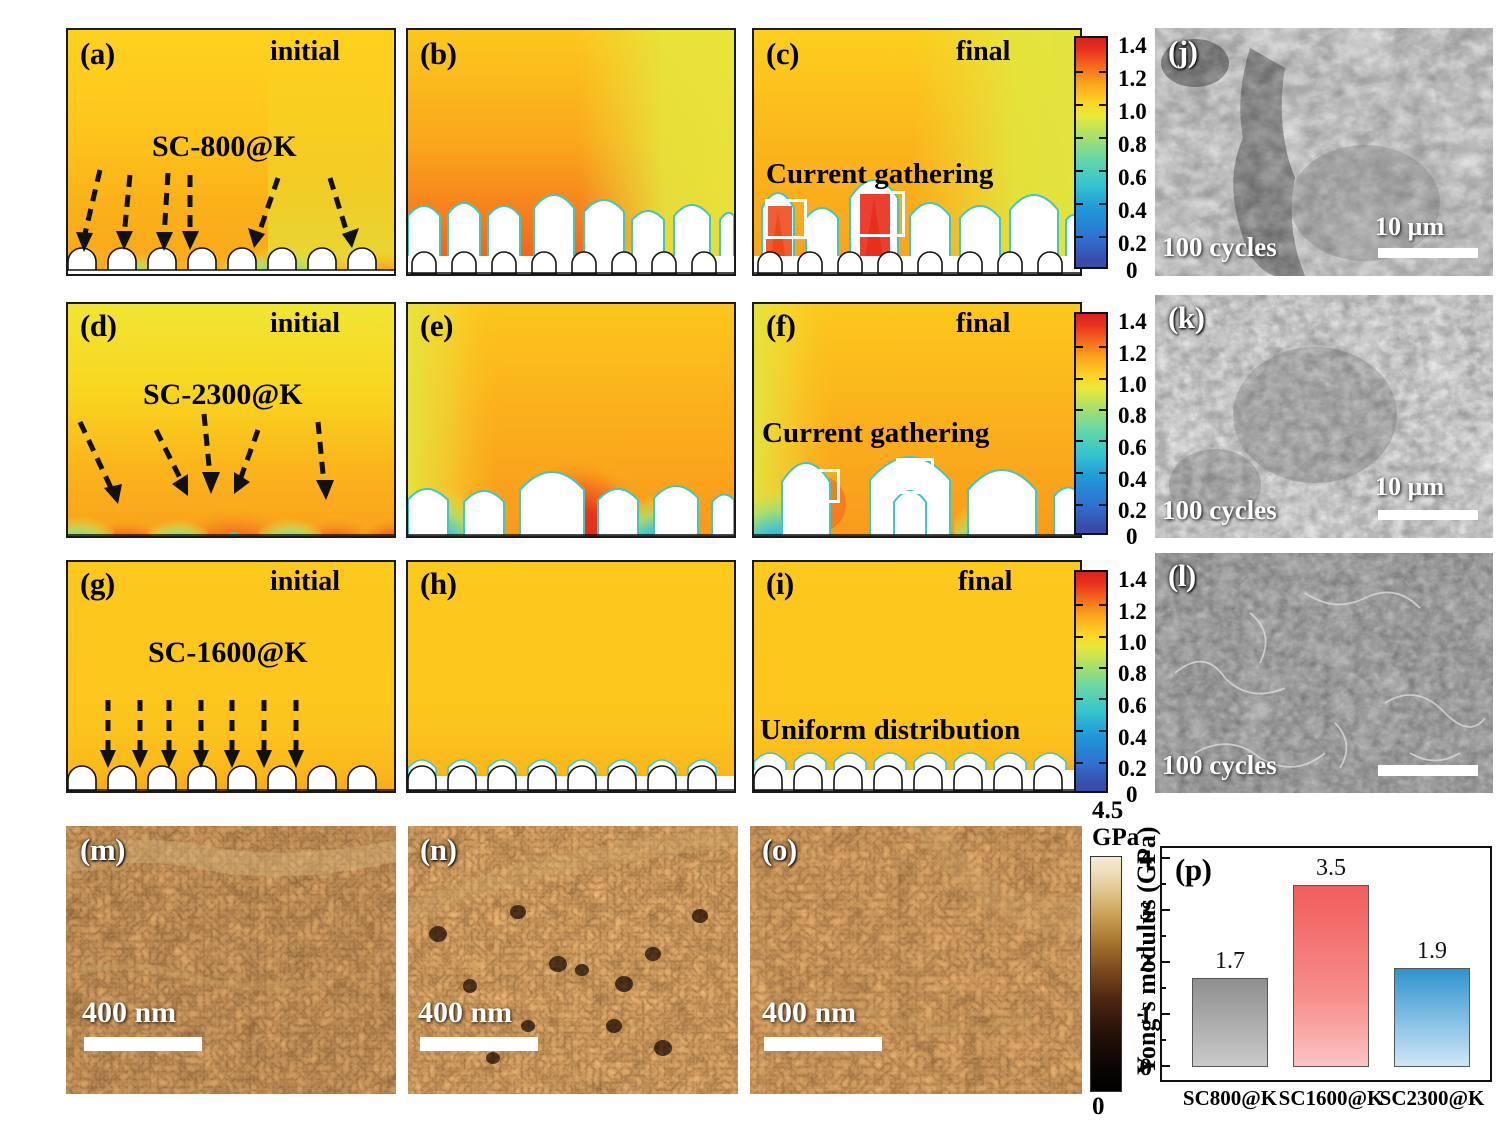 Image resolution: width=1502 pixels, height=1127 pixels. I want to click on colorbar-row3-label-0: 1.4, so click(1132, 579).